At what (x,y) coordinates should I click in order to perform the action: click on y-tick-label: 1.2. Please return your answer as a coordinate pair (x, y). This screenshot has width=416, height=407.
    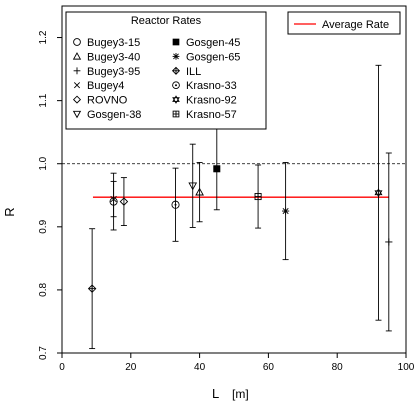
    Looking at the image, I should click on (43, 37).